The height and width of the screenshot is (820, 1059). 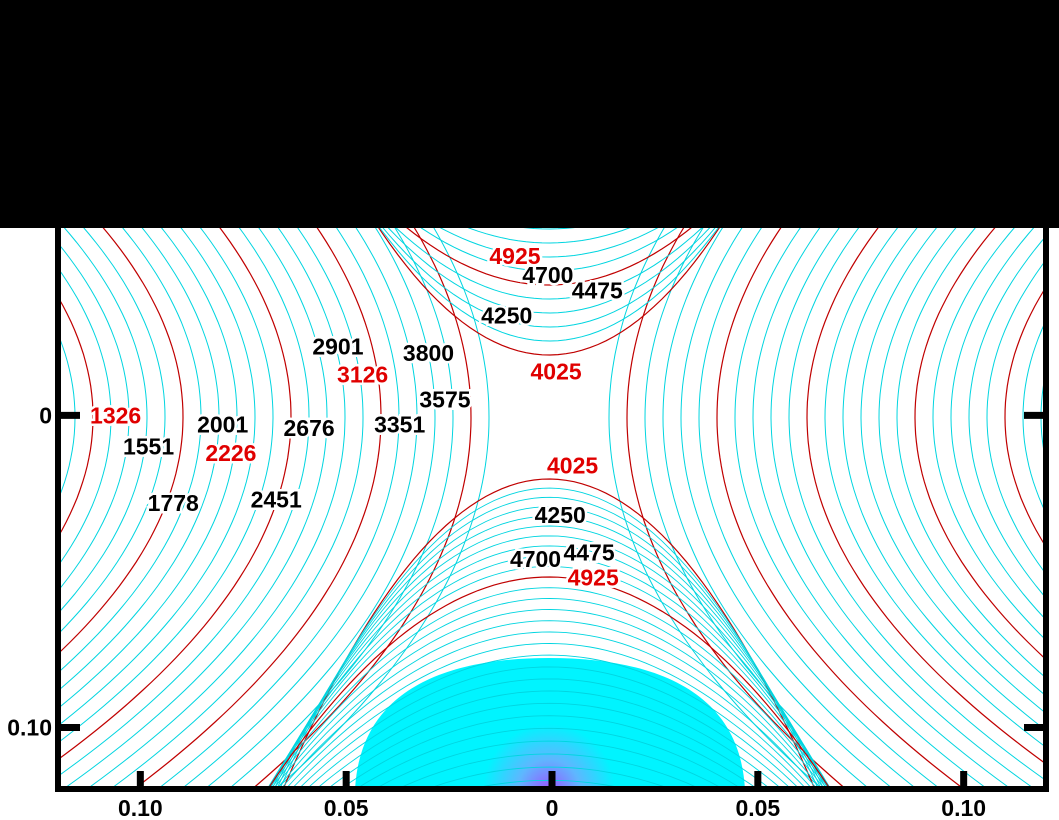 I want to click on contour-label: 4250, so click(x=560, y=515).